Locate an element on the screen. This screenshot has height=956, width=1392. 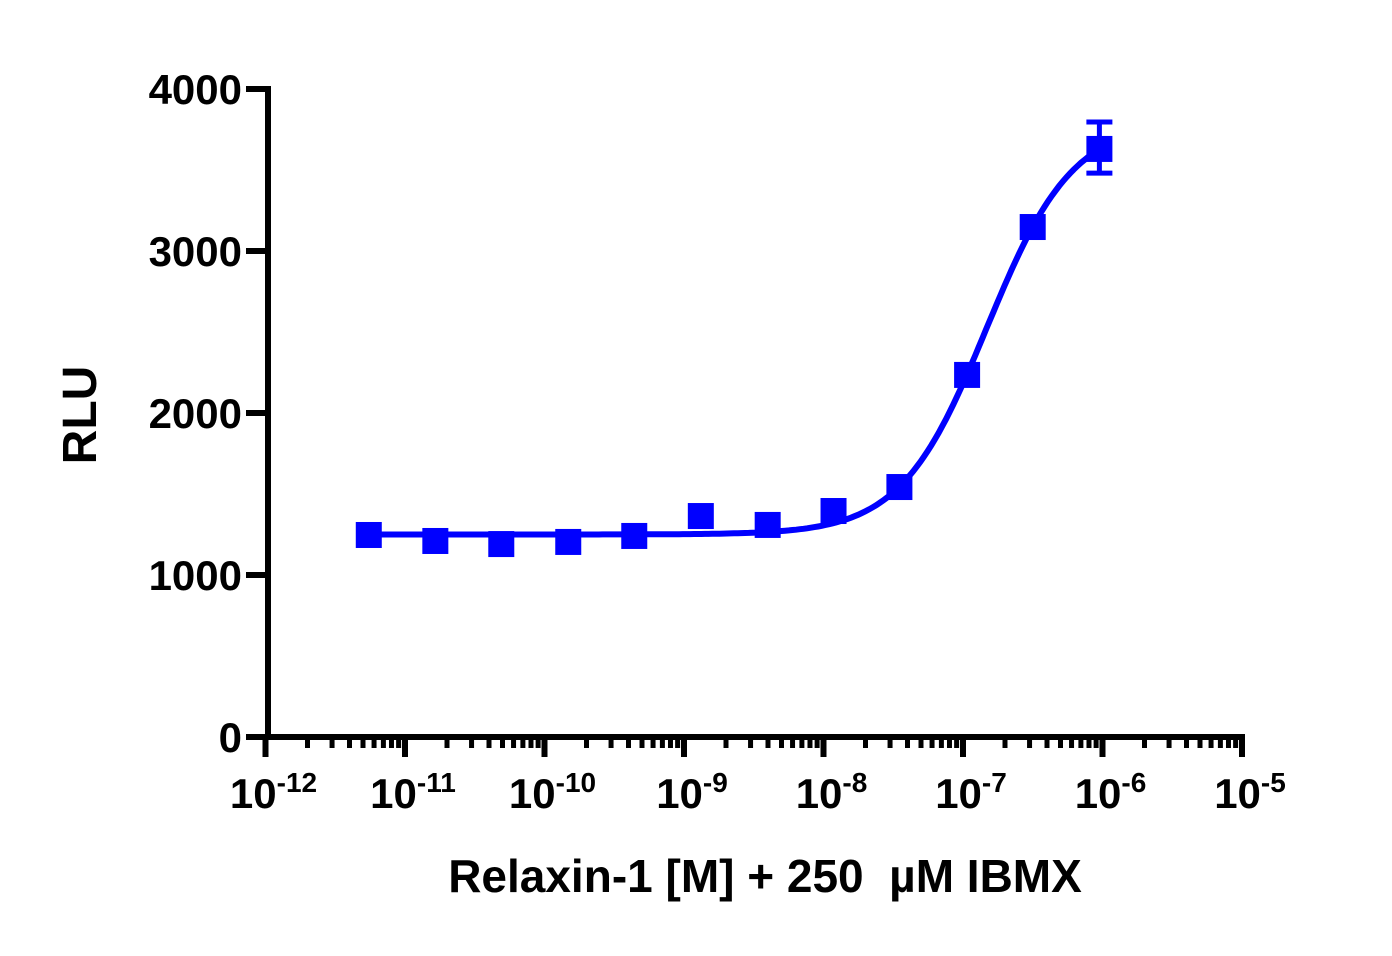
x-tick-label: 10⁻⁸ is located at coordinates (832, 792).